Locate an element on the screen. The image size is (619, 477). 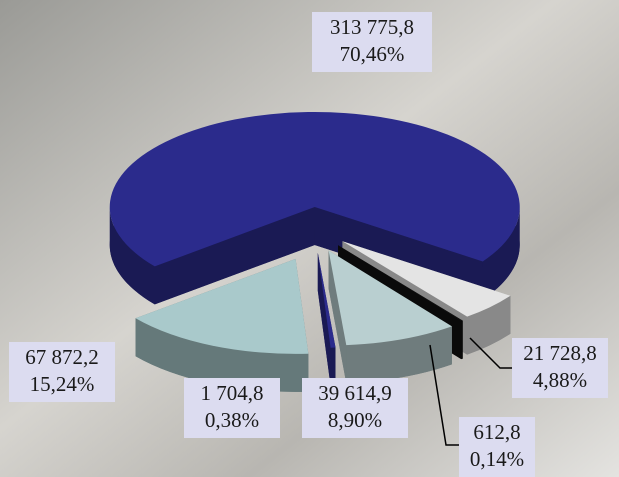
value-label: 67 872,2 is located at coordinates (62, 357).